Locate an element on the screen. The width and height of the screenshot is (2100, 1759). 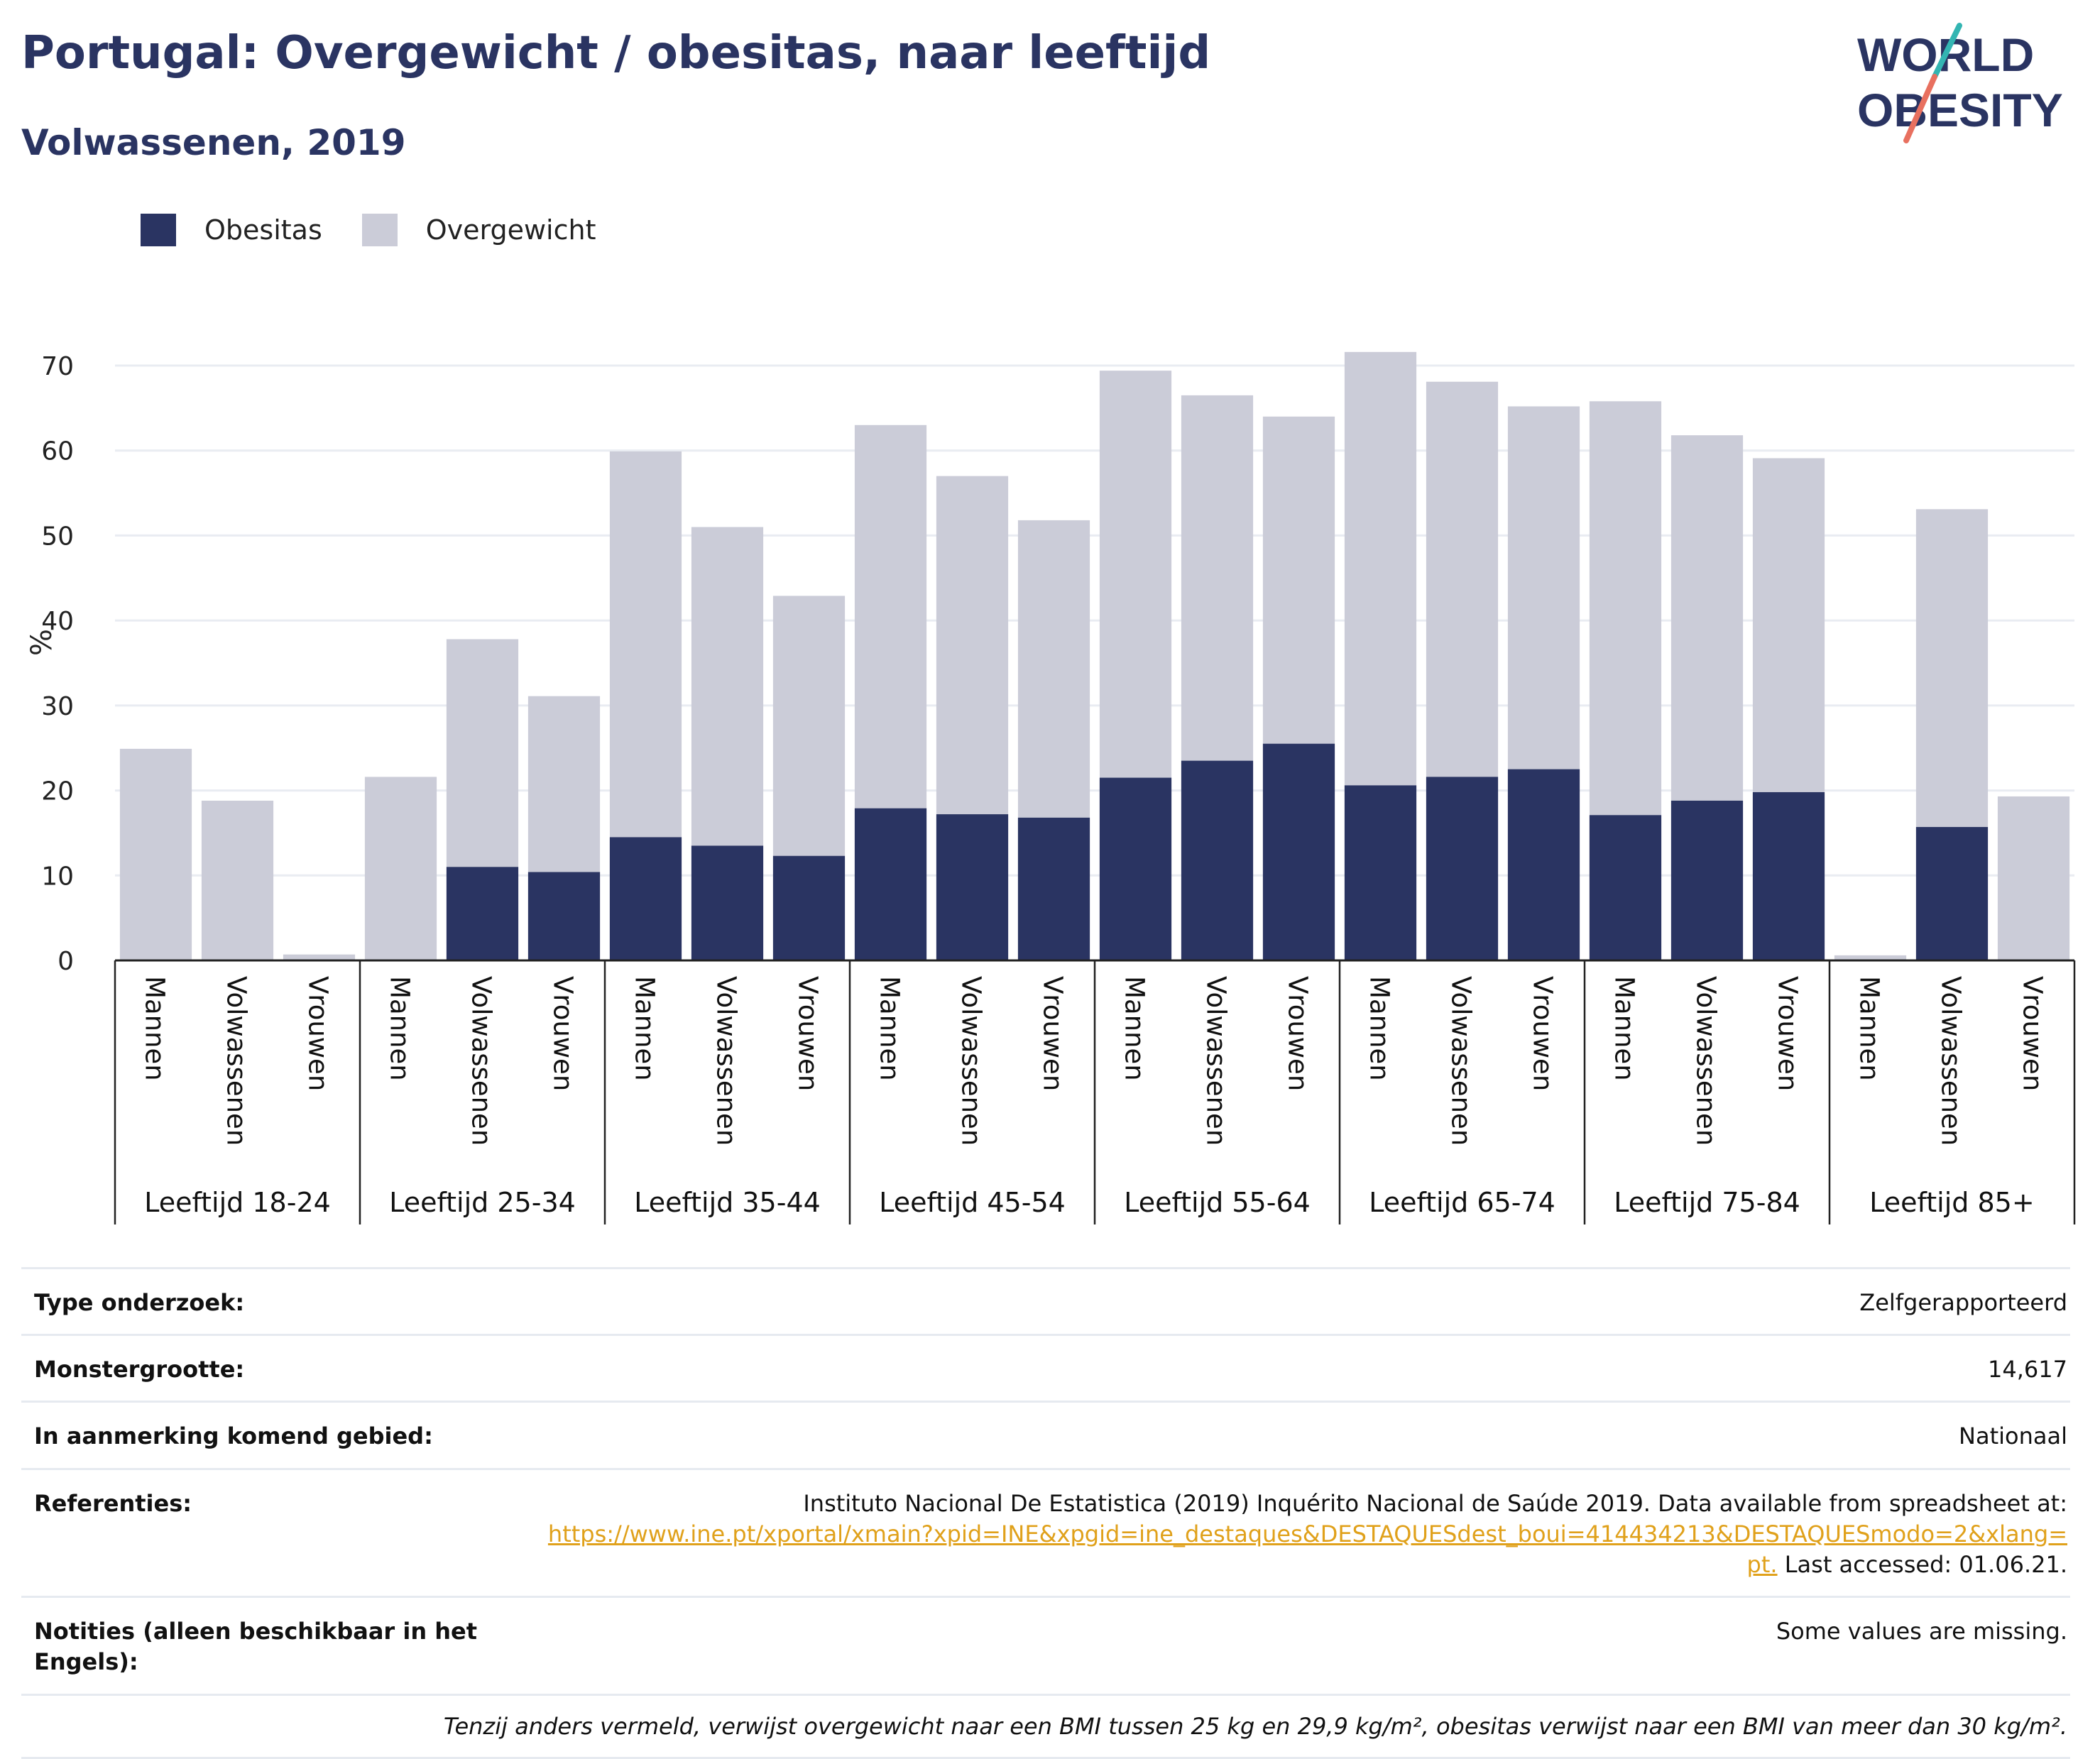
survey-type-label: Type onderzoek: is located at coordinates (139, 1302).